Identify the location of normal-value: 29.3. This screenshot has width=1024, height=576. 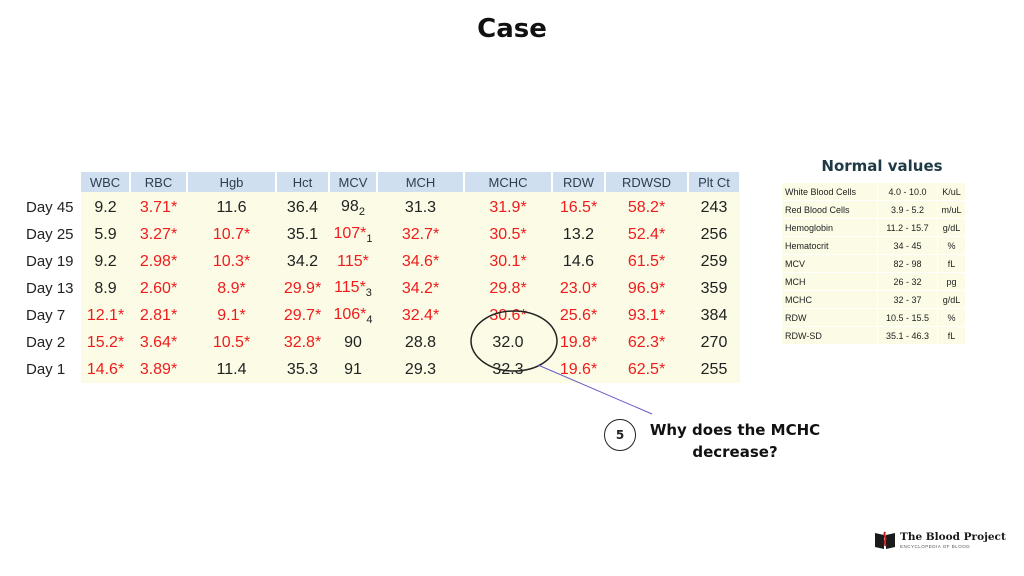
(420, 369).